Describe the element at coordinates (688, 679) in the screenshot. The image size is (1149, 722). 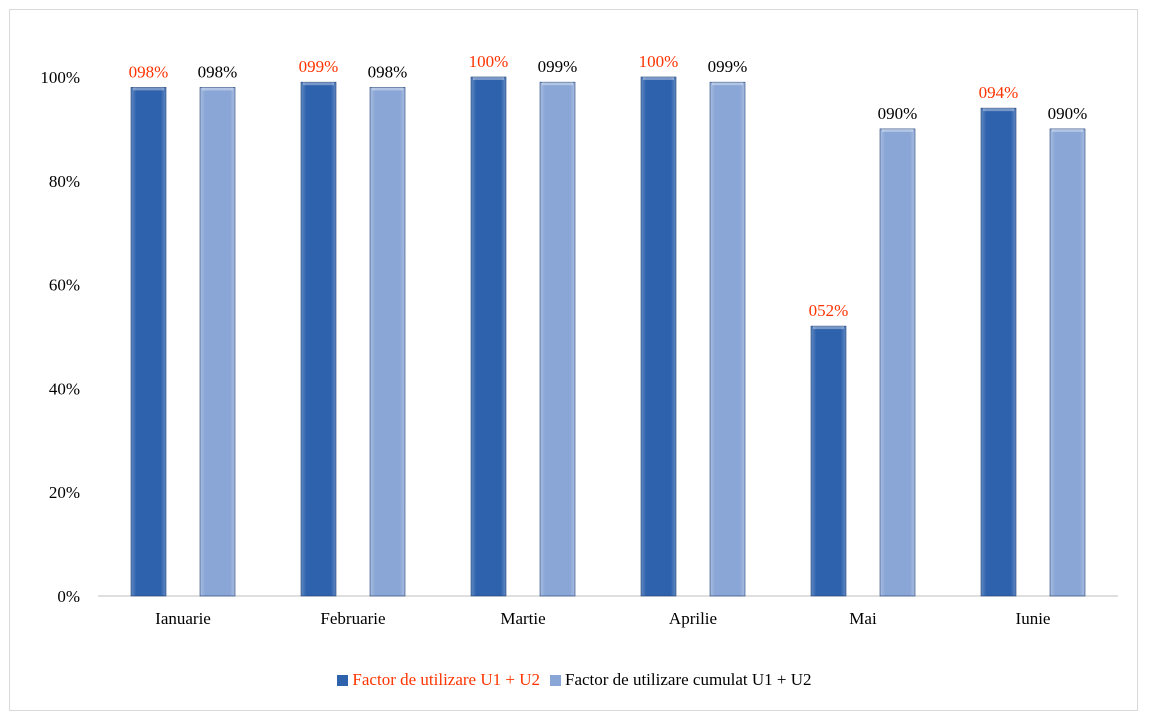
I see `legend-label-series-2: Factor de utilizare cumulat U1 + U2` at that location.